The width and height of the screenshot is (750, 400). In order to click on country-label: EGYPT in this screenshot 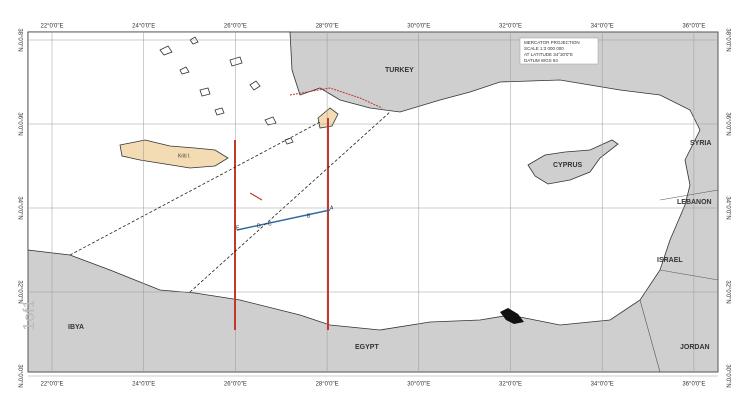, I will do `click(367, 347)`.